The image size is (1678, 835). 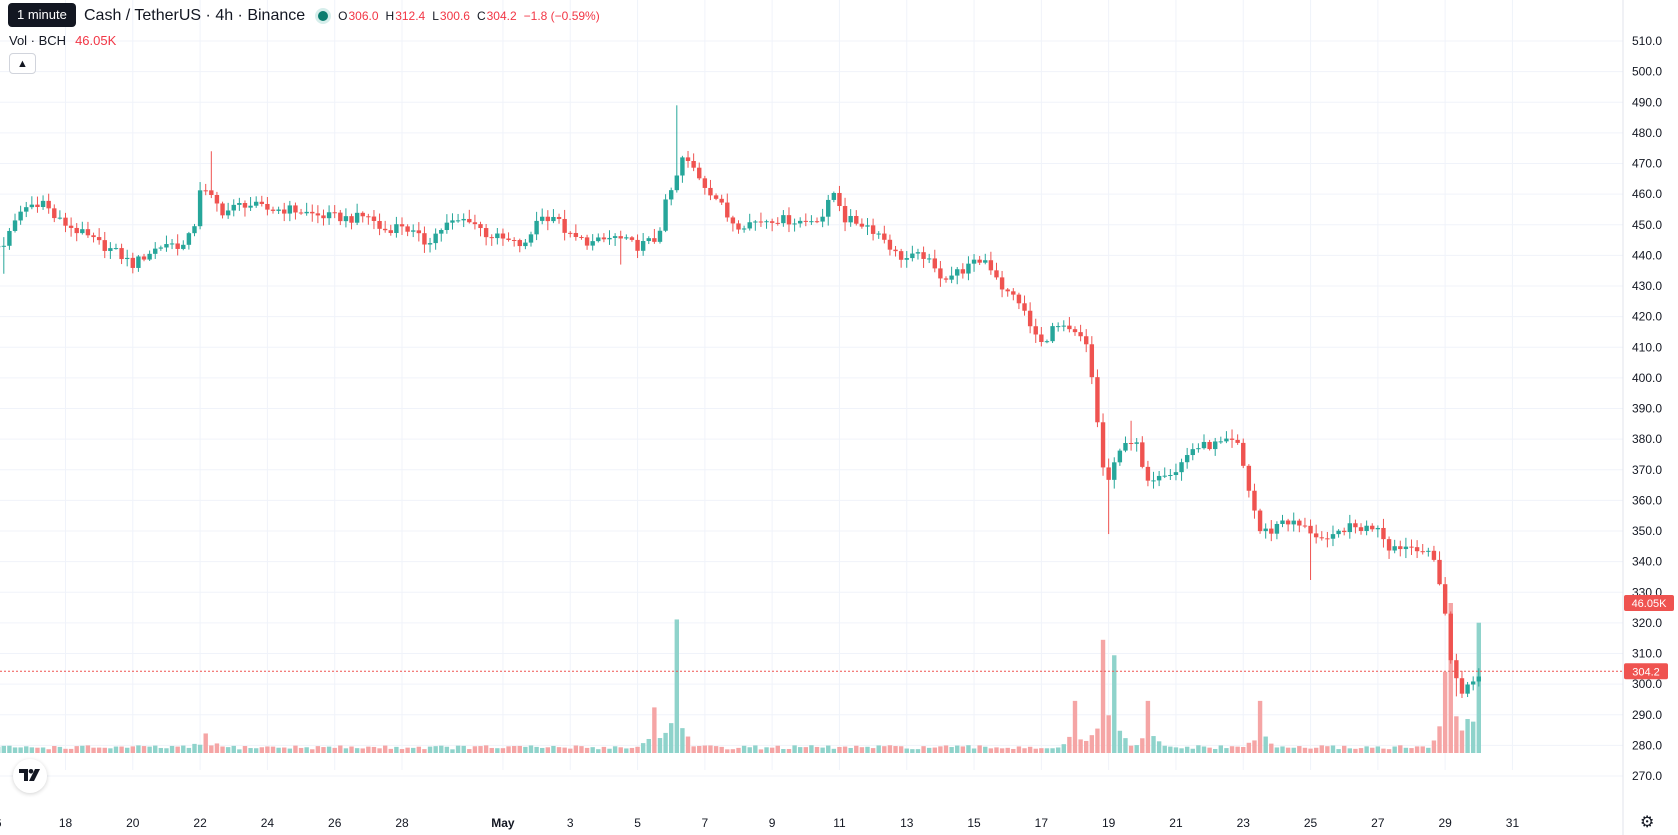 I want to click on volume-legend: Vol · BCH 46.05K, so click(x=62, y=40).